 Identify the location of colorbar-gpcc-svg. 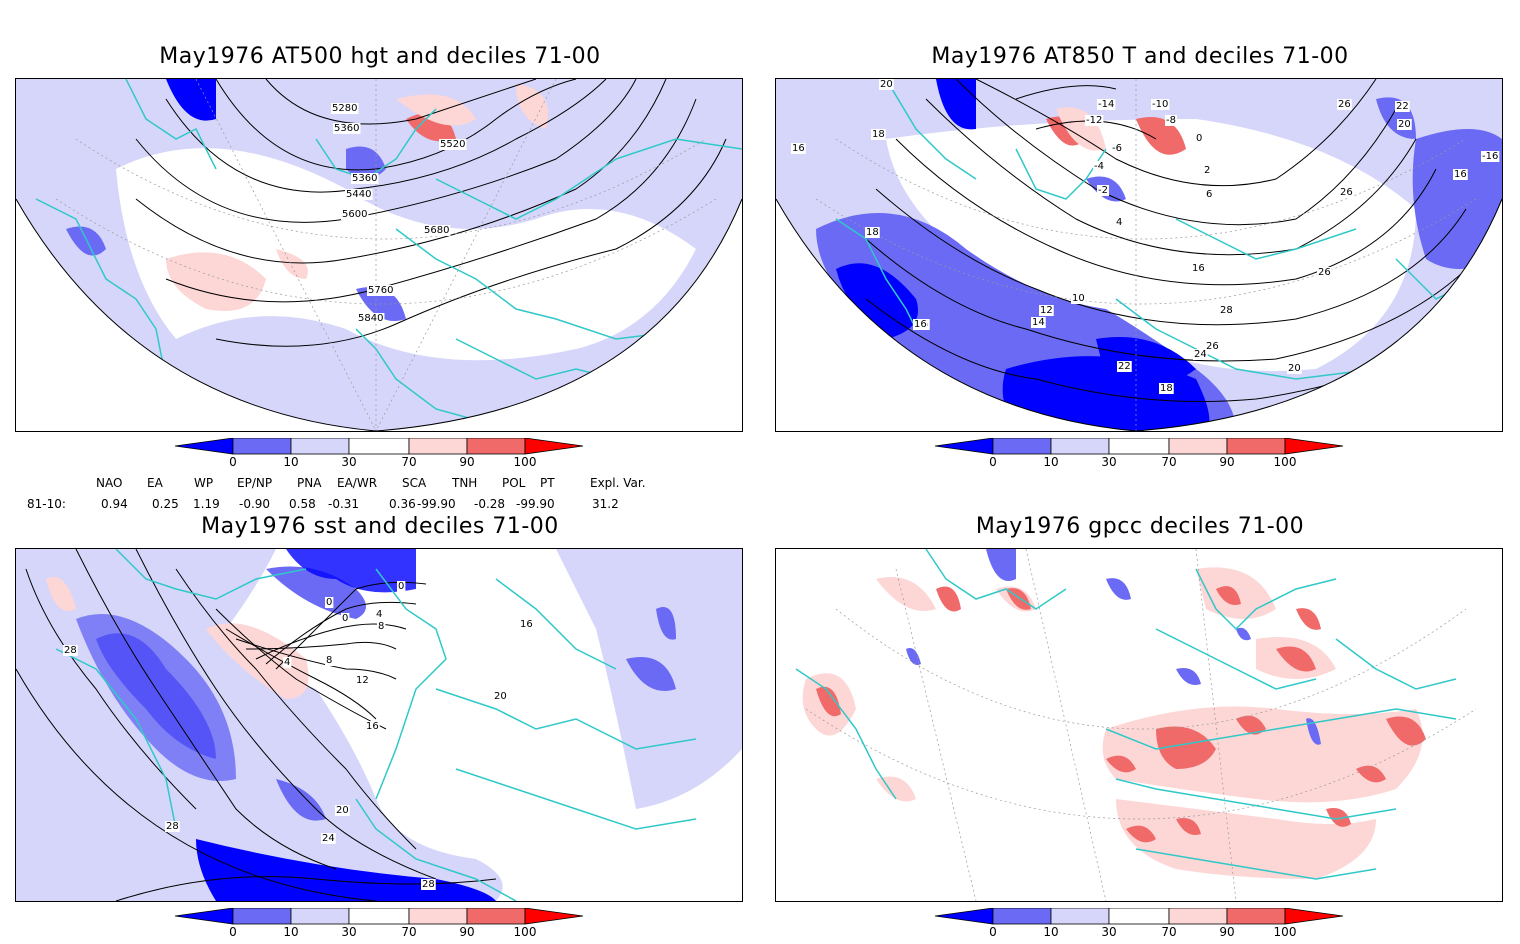
(1139, 916).